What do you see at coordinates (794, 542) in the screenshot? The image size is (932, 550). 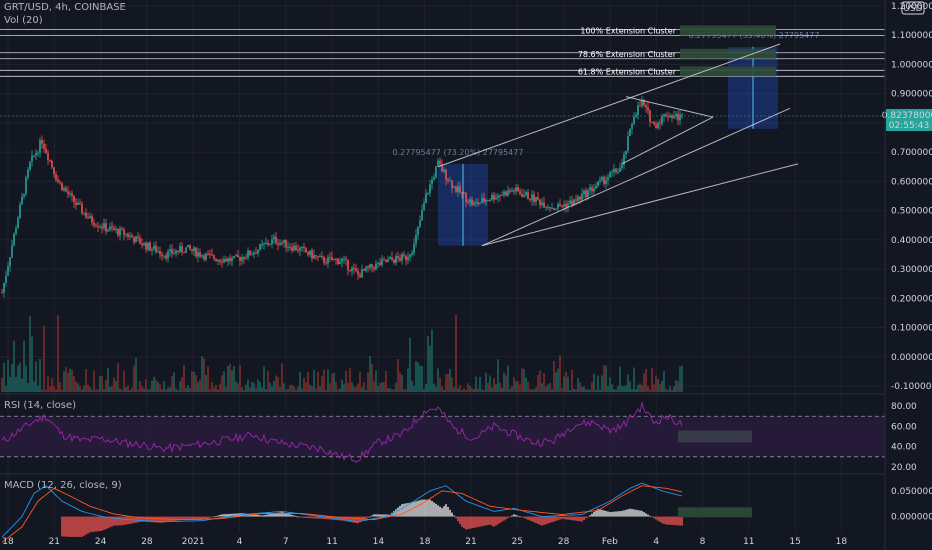 I see `time-tick: 15` at bounding box center [794, 542].